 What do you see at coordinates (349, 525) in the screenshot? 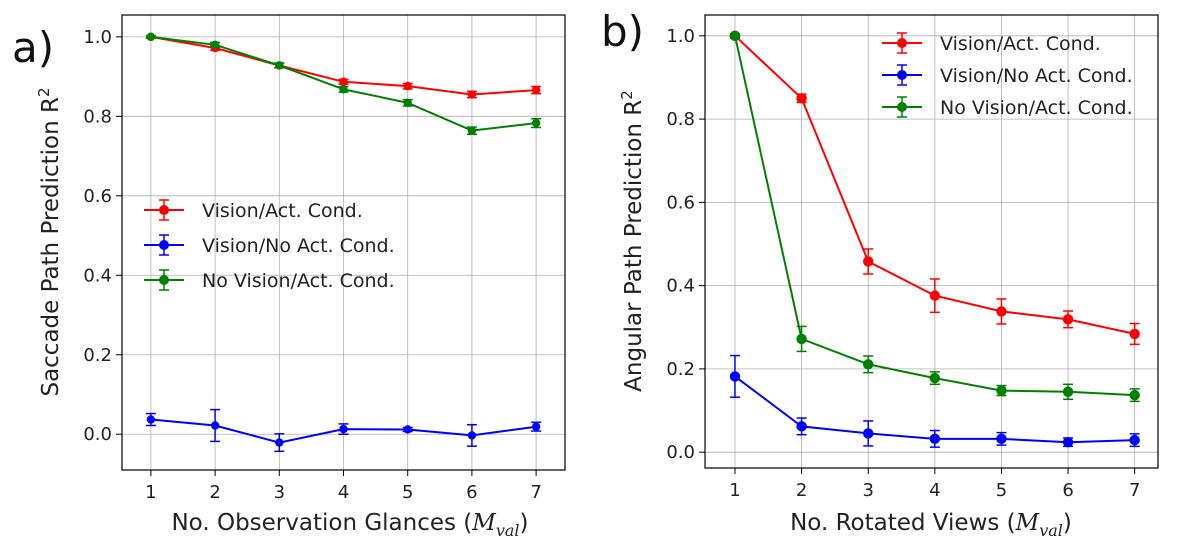
I see `x-axis-label: No. Observation Glances (Mval)` at bounding box center [349, 525].